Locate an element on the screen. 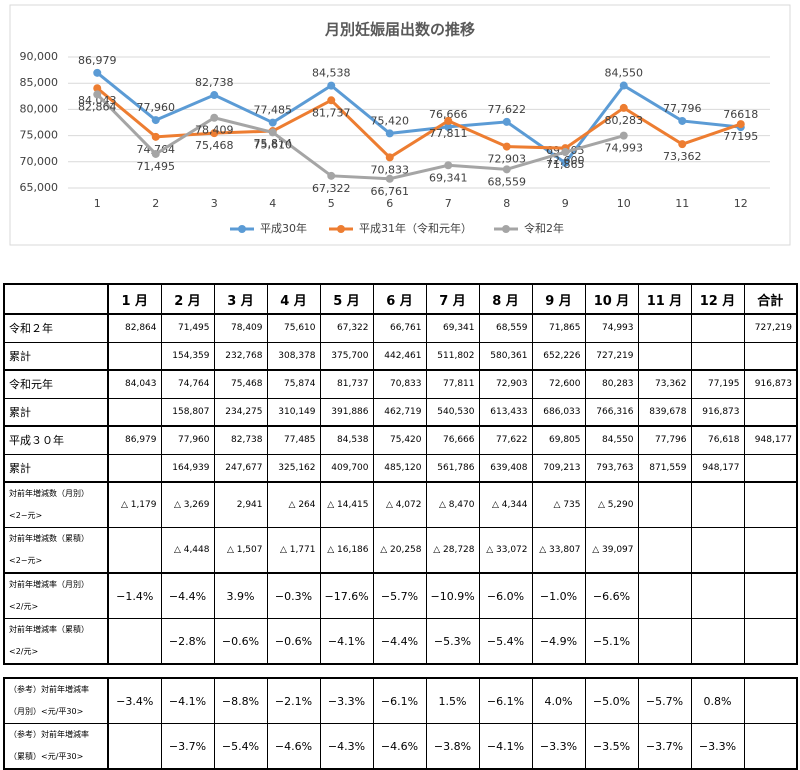 Image resolution: width=800 pixels, height=770 pixels. table-cell: 4.0% is located at coordinates (558, 700).